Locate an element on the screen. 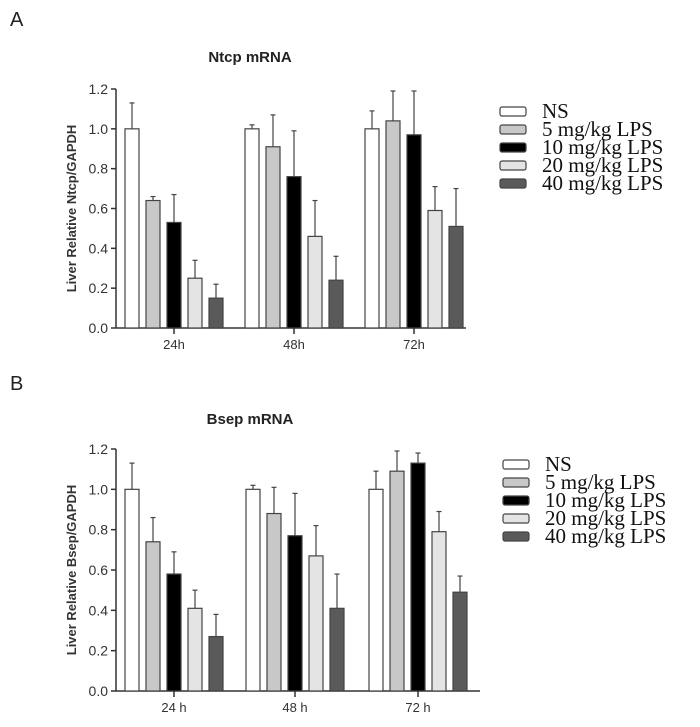  x-tick-label: 72 h is located at coordinates (417, 707).